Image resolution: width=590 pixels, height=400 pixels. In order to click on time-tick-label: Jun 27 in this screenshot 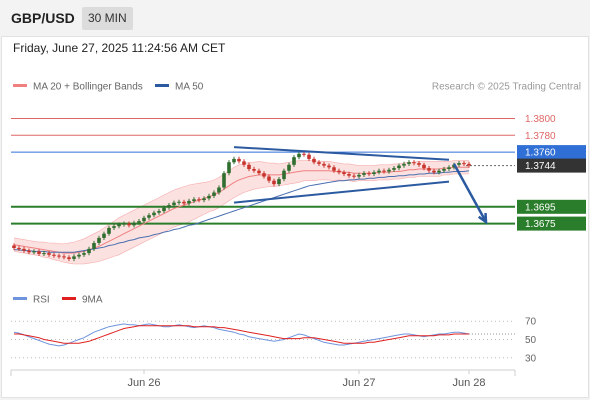, I will do `click(358, 383)`.